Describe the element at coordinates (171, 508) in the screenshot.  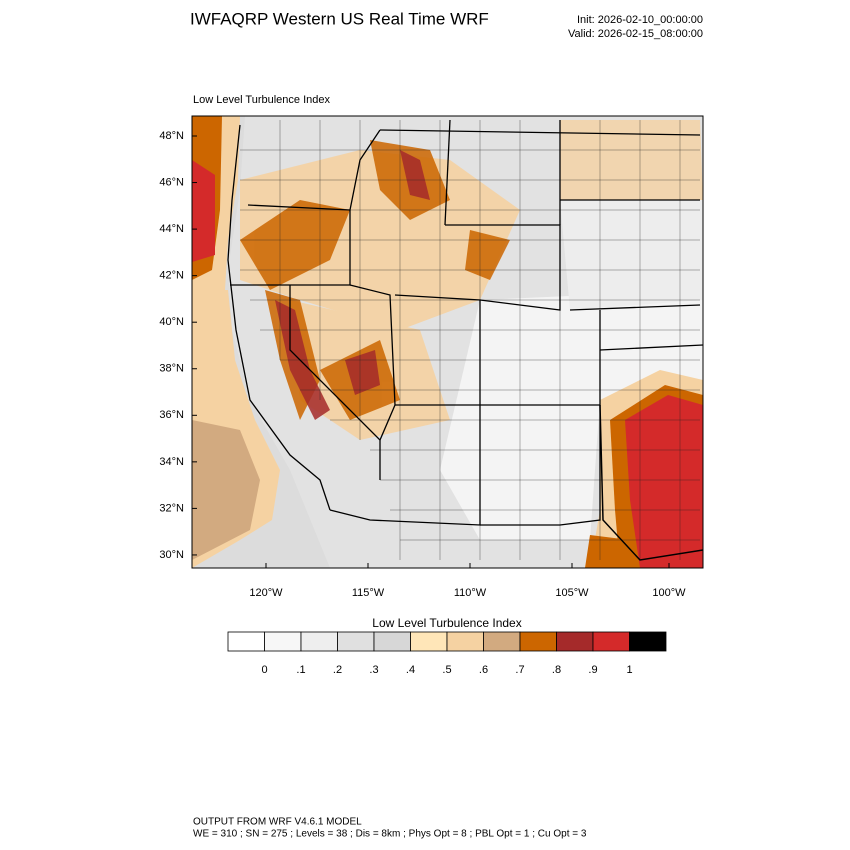
I see `lat-label: 32°N` at that location.